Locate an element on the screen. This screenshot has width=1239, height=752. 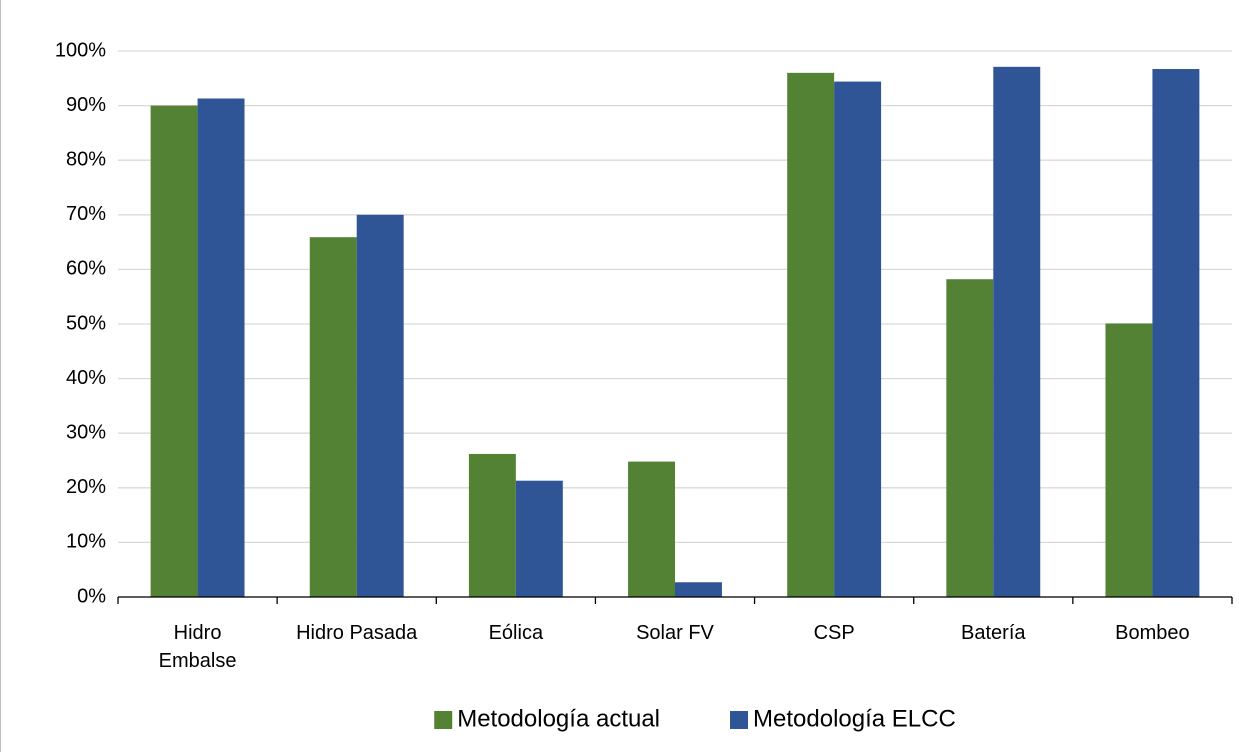
y-tick-label: 60% is located at coordinates (86, 269).